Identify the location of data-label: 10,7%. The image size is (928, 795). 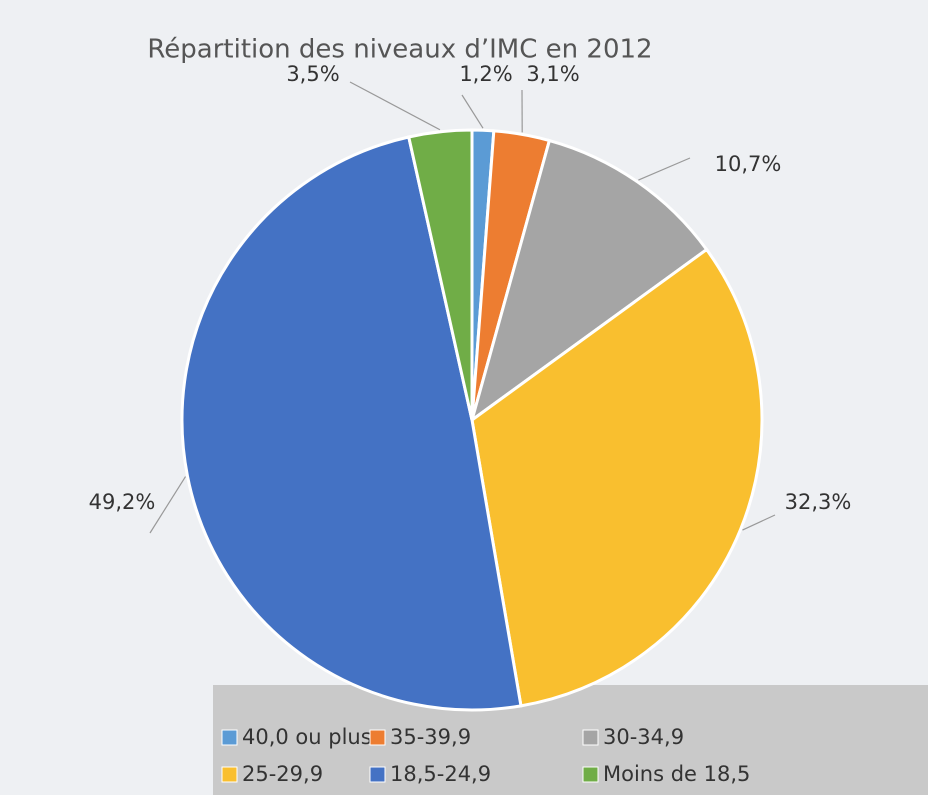
(748, 164).